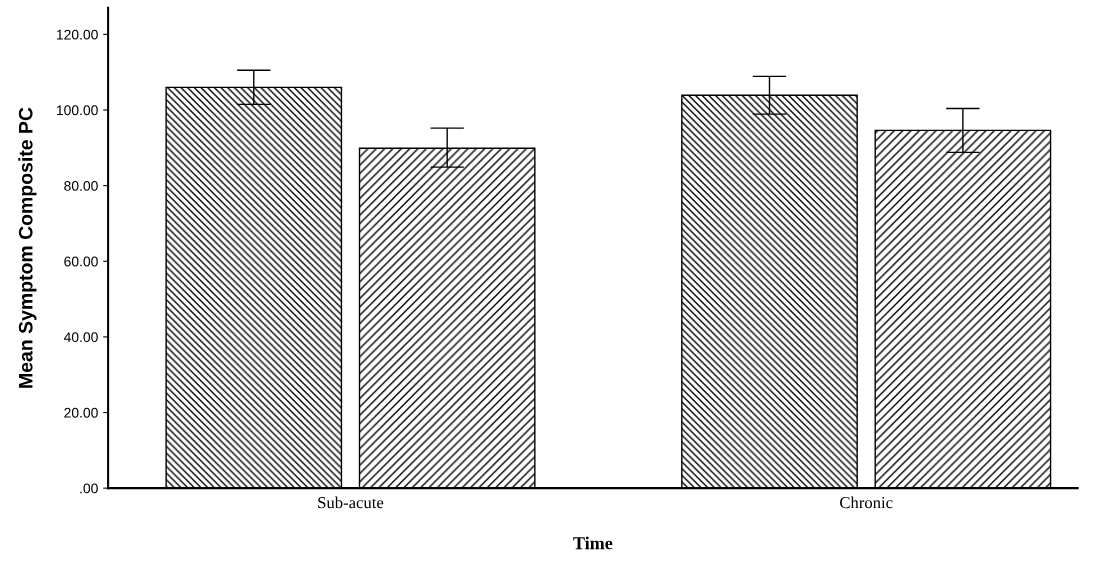 This screenshot has width=1103, height=565. Describe the element at coordinates (89, 488) in the screenshot. I see `y-tick-label: .00` at that location.